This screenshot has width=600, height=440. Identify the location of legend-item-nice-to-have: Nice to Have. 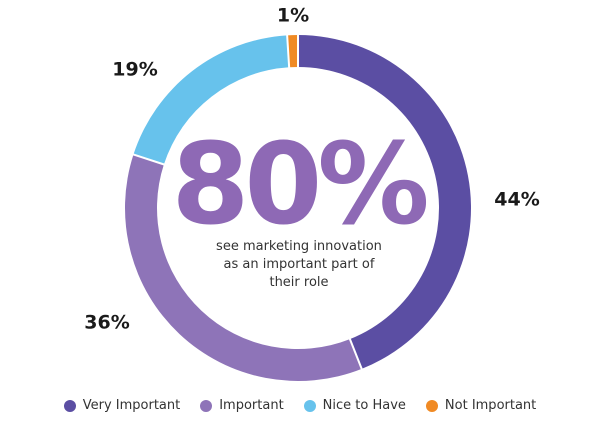
(354, 405).